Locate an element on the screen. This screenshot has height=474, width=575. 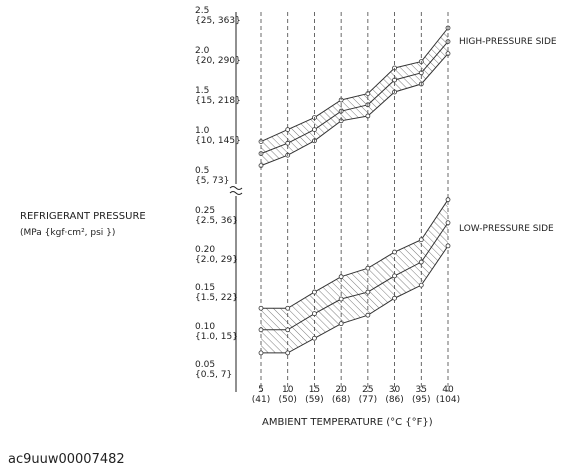
x-tick-label: 30 (86) is located at coordinates (394, 395).